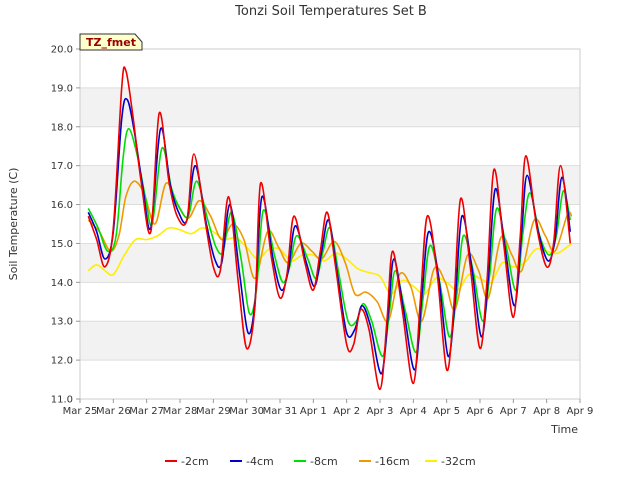  I want to click on x-tick-label: Mar 28, so click(180, 411).